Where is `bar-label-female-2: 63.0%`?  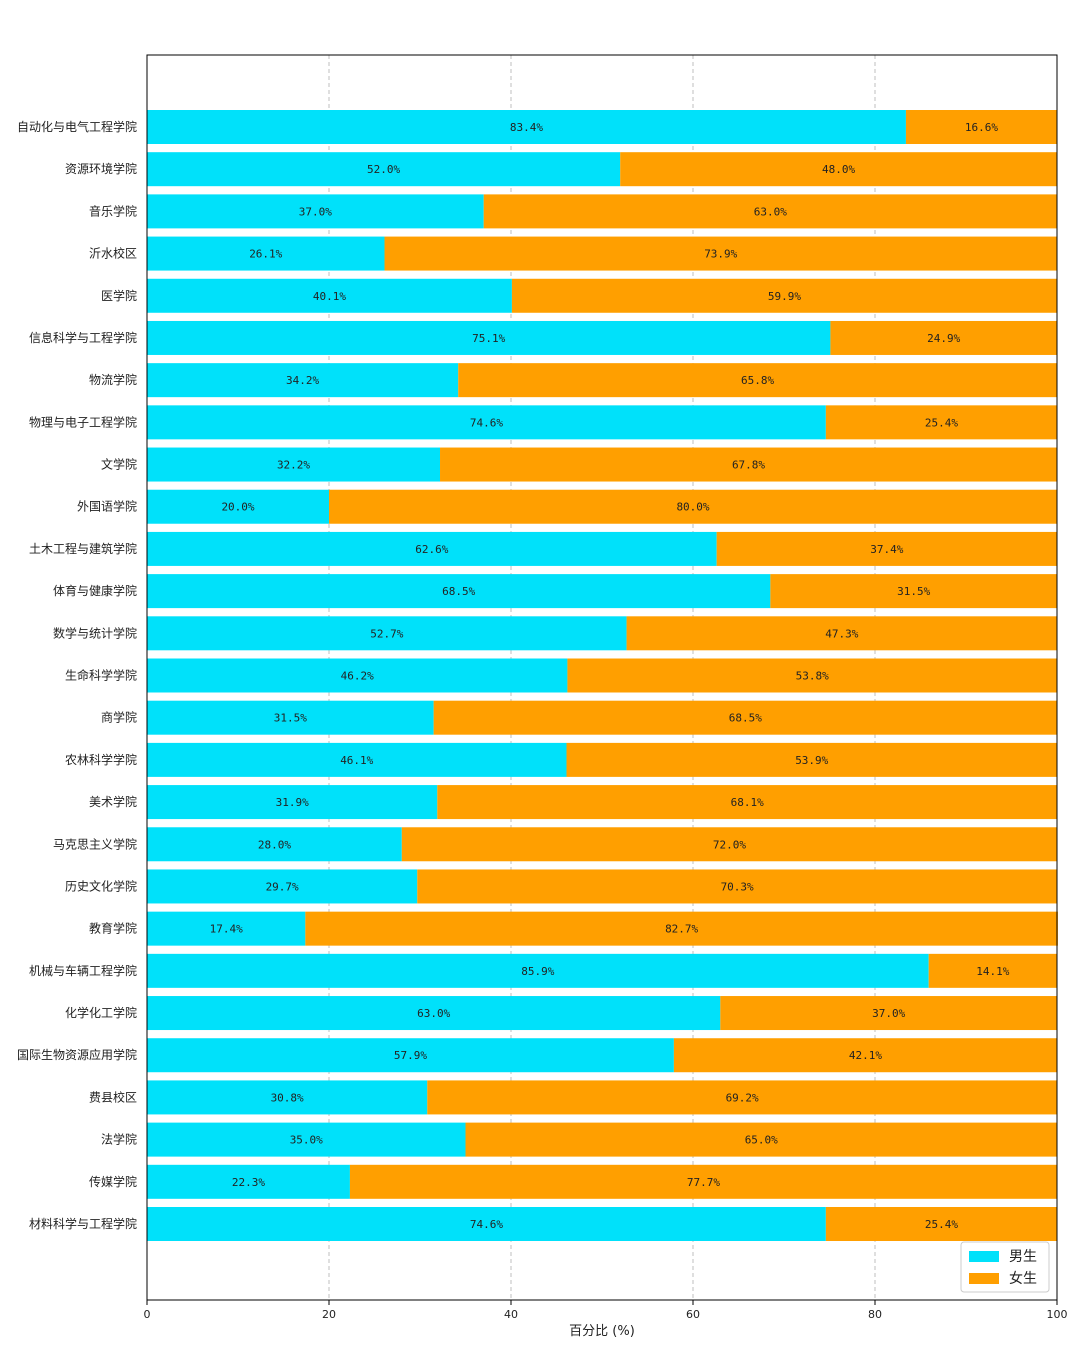 bar-label-female-2: 63.0% is located at coordinates (770, 211).